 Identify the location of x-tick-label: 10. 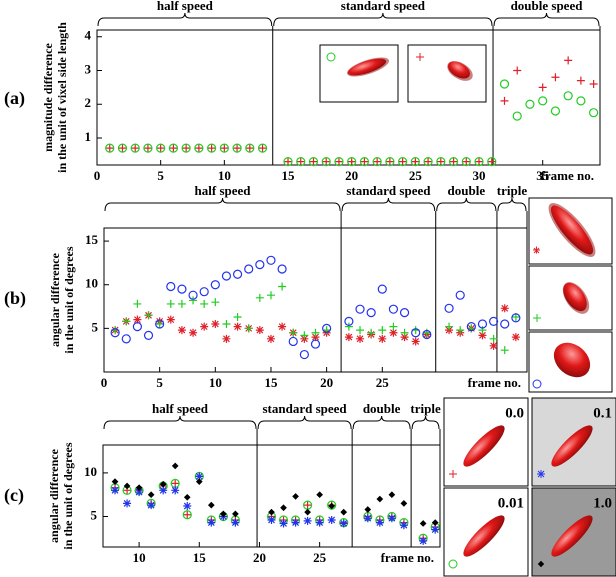
(139, 557).